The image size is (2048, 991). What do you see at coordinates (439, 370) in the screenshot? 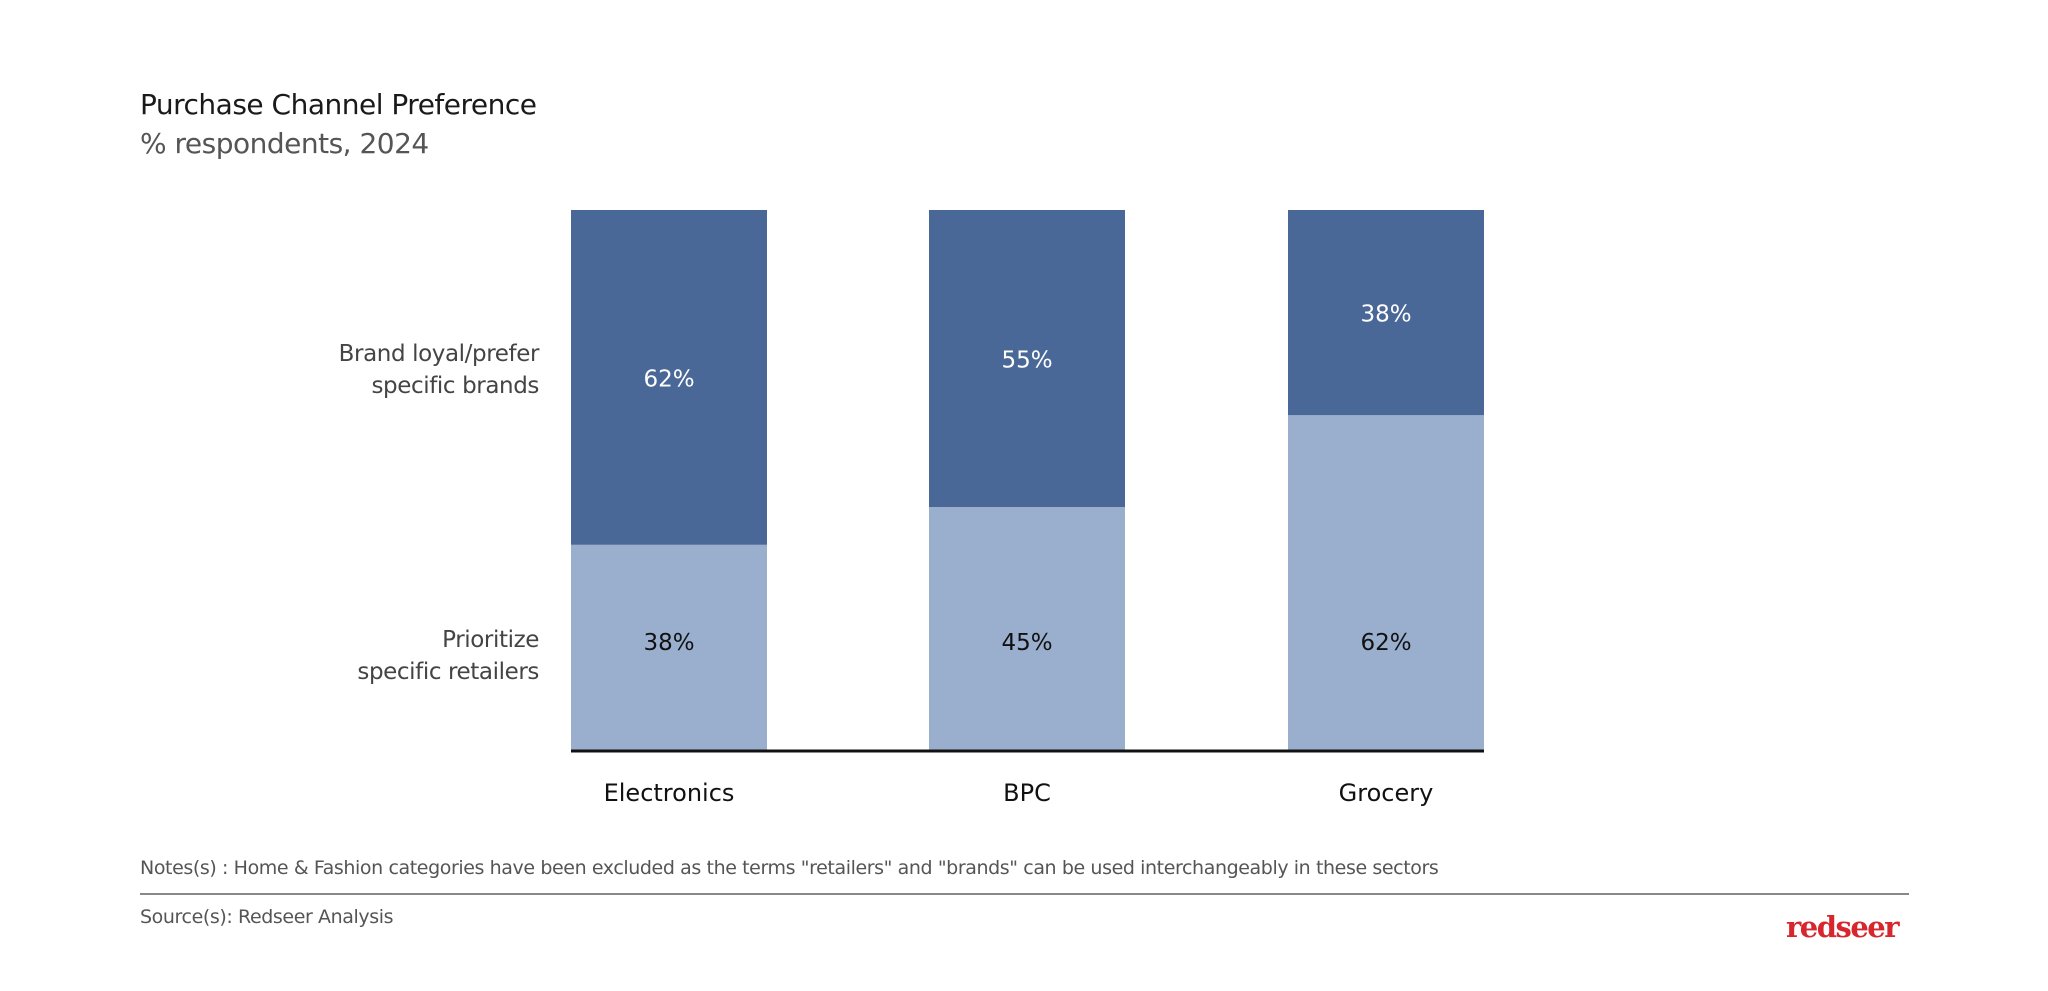
I see `row-label-brand-loyal: Brand loyal/prefer specific brands` at bounding box center [439, 370].